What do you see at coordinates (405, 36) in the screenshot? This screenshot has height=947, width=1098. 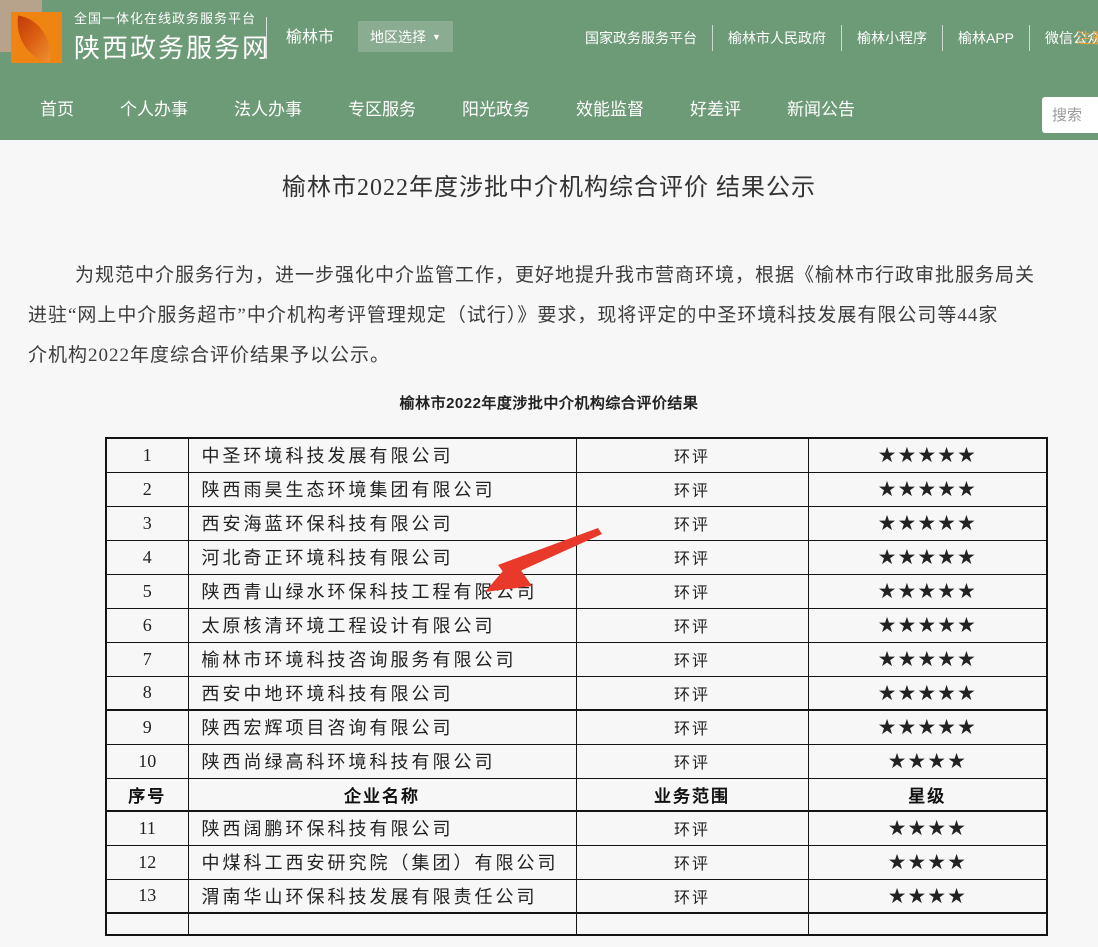 I see `region-select-button: 地区选择 ▼` at bounding box center [405, 36].